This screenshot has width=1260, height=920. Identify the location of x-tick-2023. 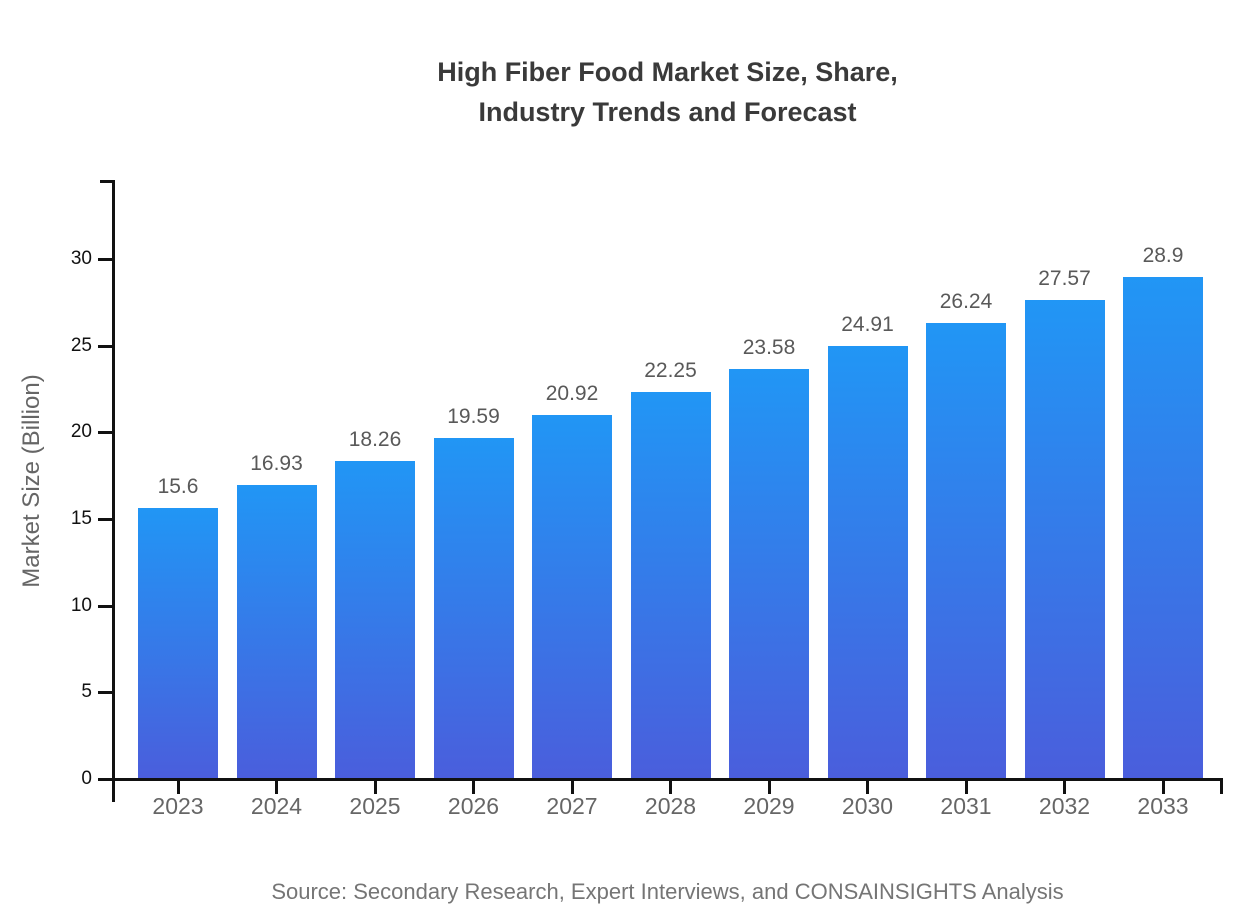
(178, 787).